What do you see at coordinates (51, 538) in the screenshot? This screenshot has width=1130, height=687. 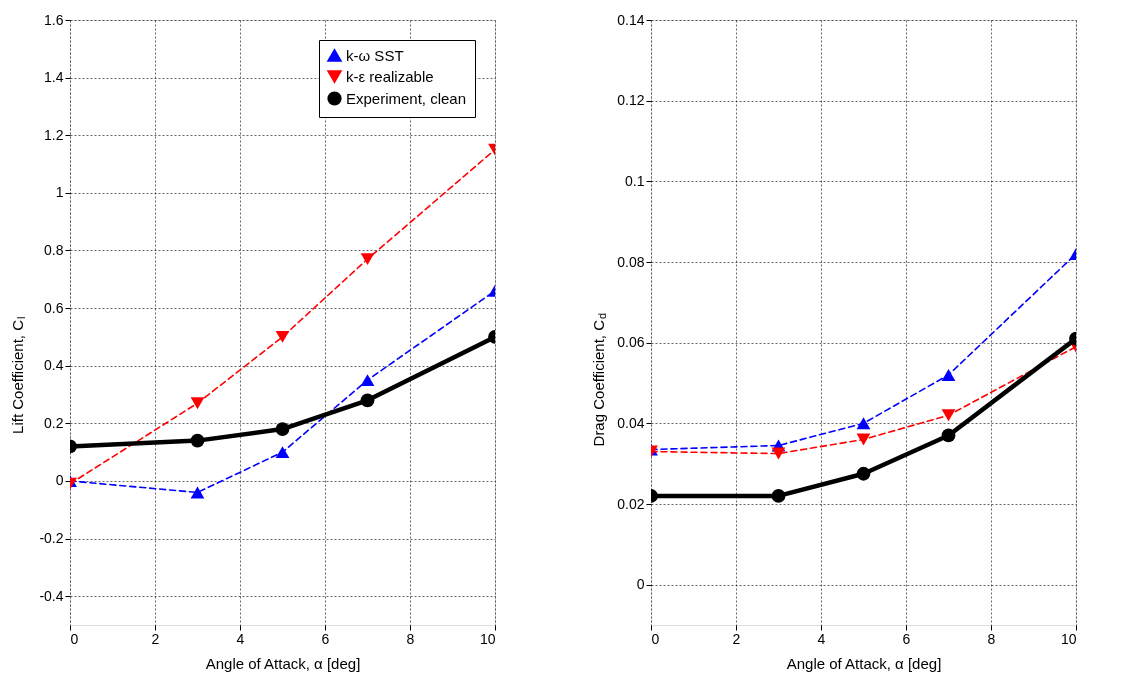 I see `y-tick-label: -0.2` at bounding box center [51, 538].